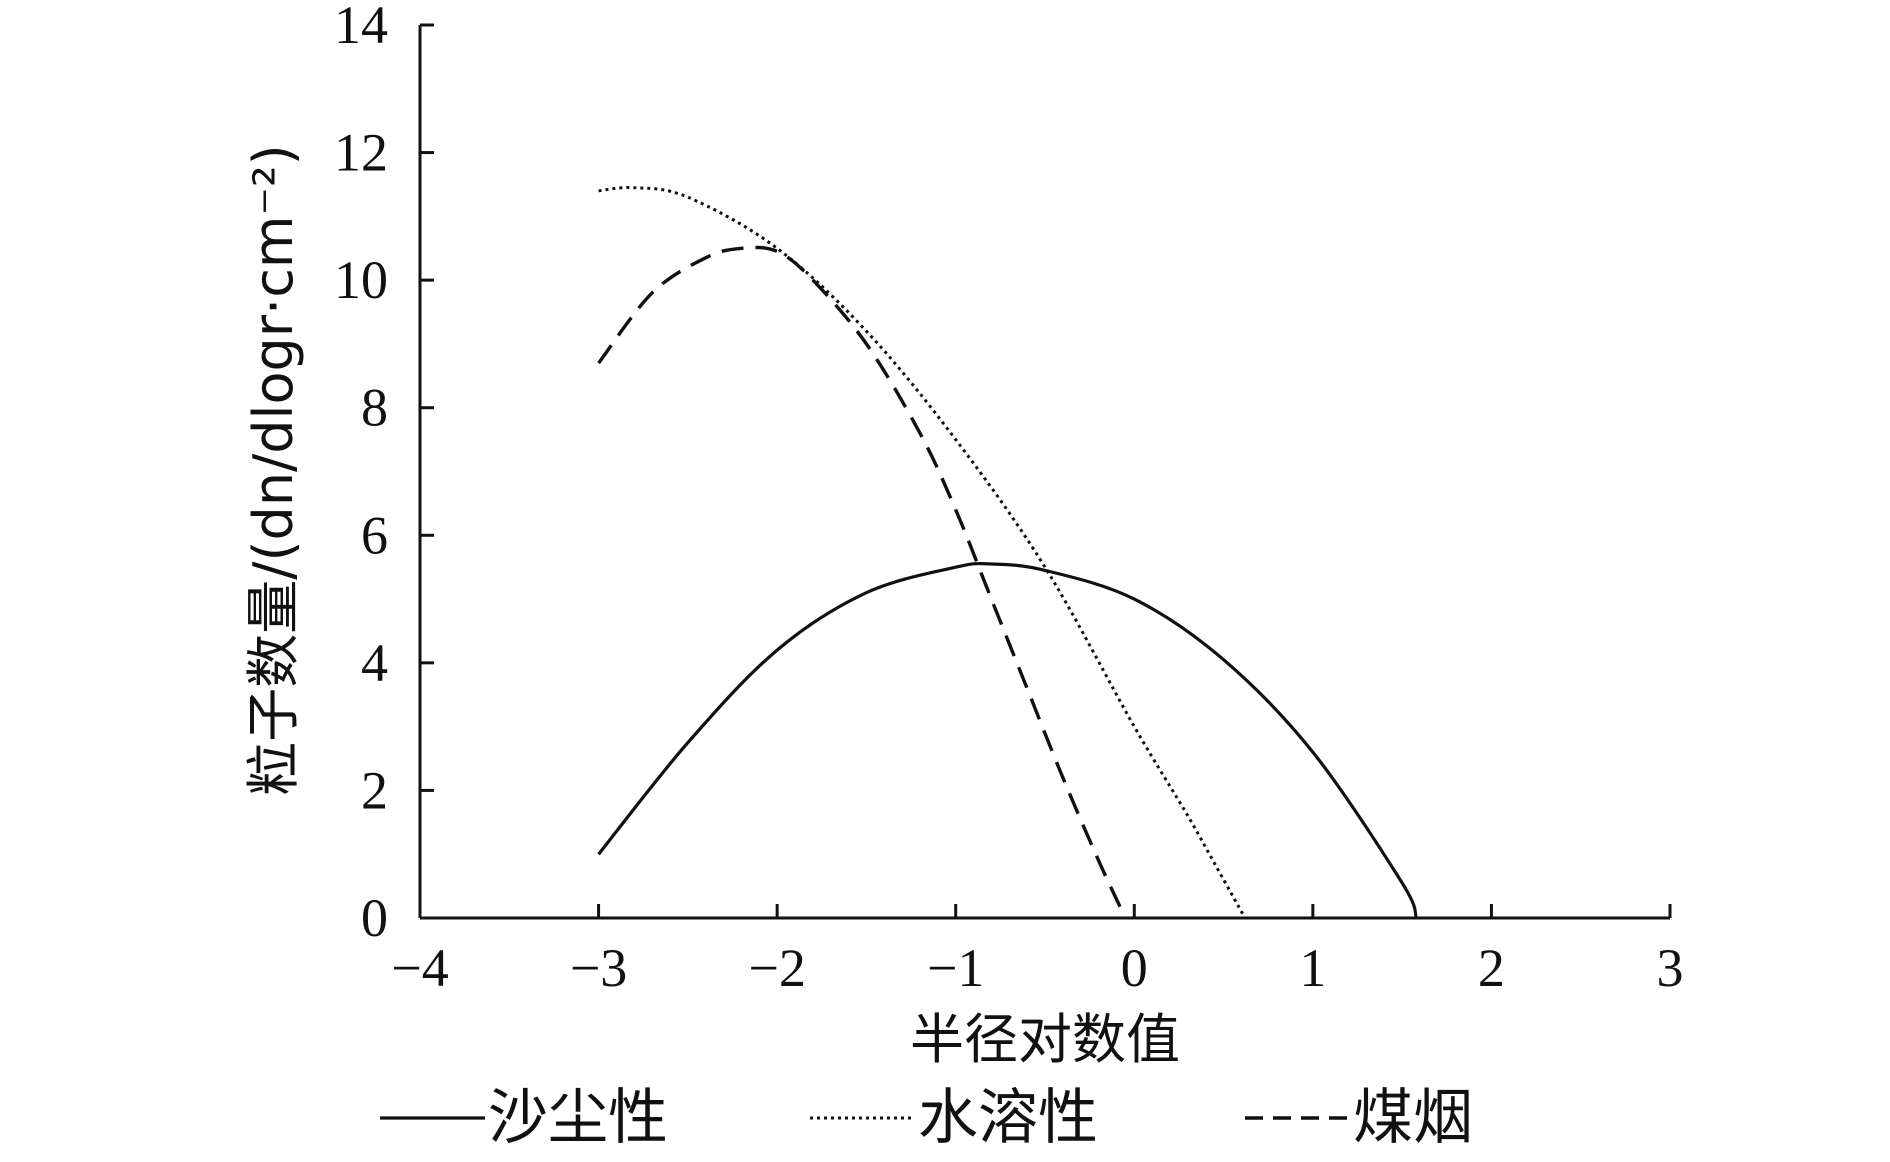 The width and height of the screenshot is (1890, 1162). Describe the element at coordinates (273, 469) in the screenshot. I see `y-axis-title: 粒子数量/(dn/dlogr·cm⁻²)` at that location.